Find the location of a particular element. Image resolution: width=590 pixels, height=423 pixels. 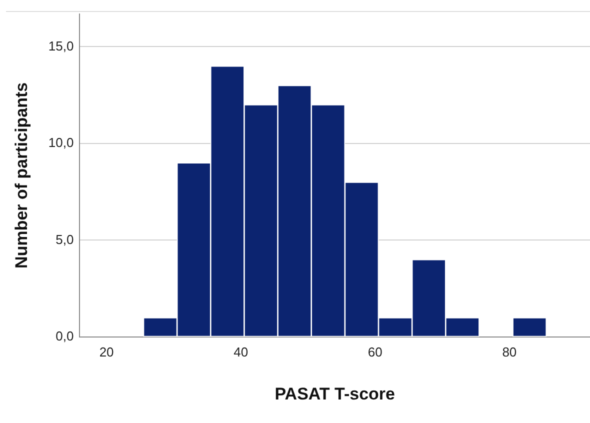

y-tick-label: 0,0 is located at coordinates (65, 336).